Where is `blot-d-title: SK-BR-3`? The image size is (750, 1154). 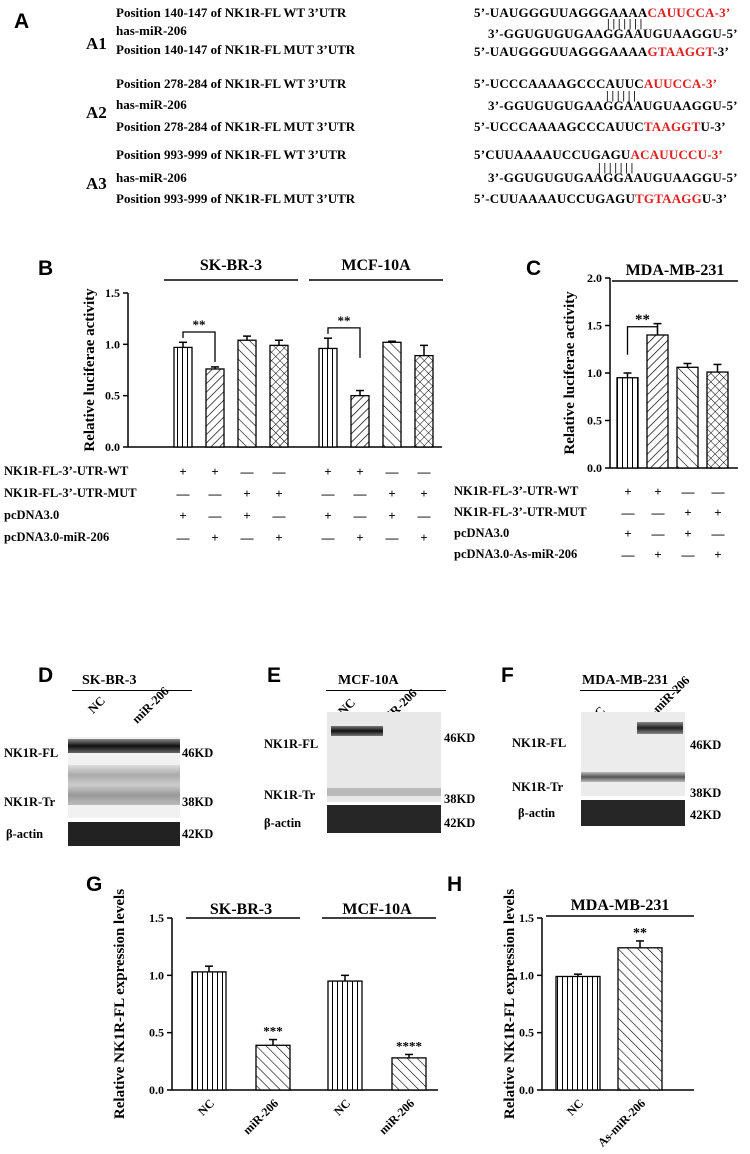
blot-d-title: SK-BR-3 is located at coordinates (109, 680).